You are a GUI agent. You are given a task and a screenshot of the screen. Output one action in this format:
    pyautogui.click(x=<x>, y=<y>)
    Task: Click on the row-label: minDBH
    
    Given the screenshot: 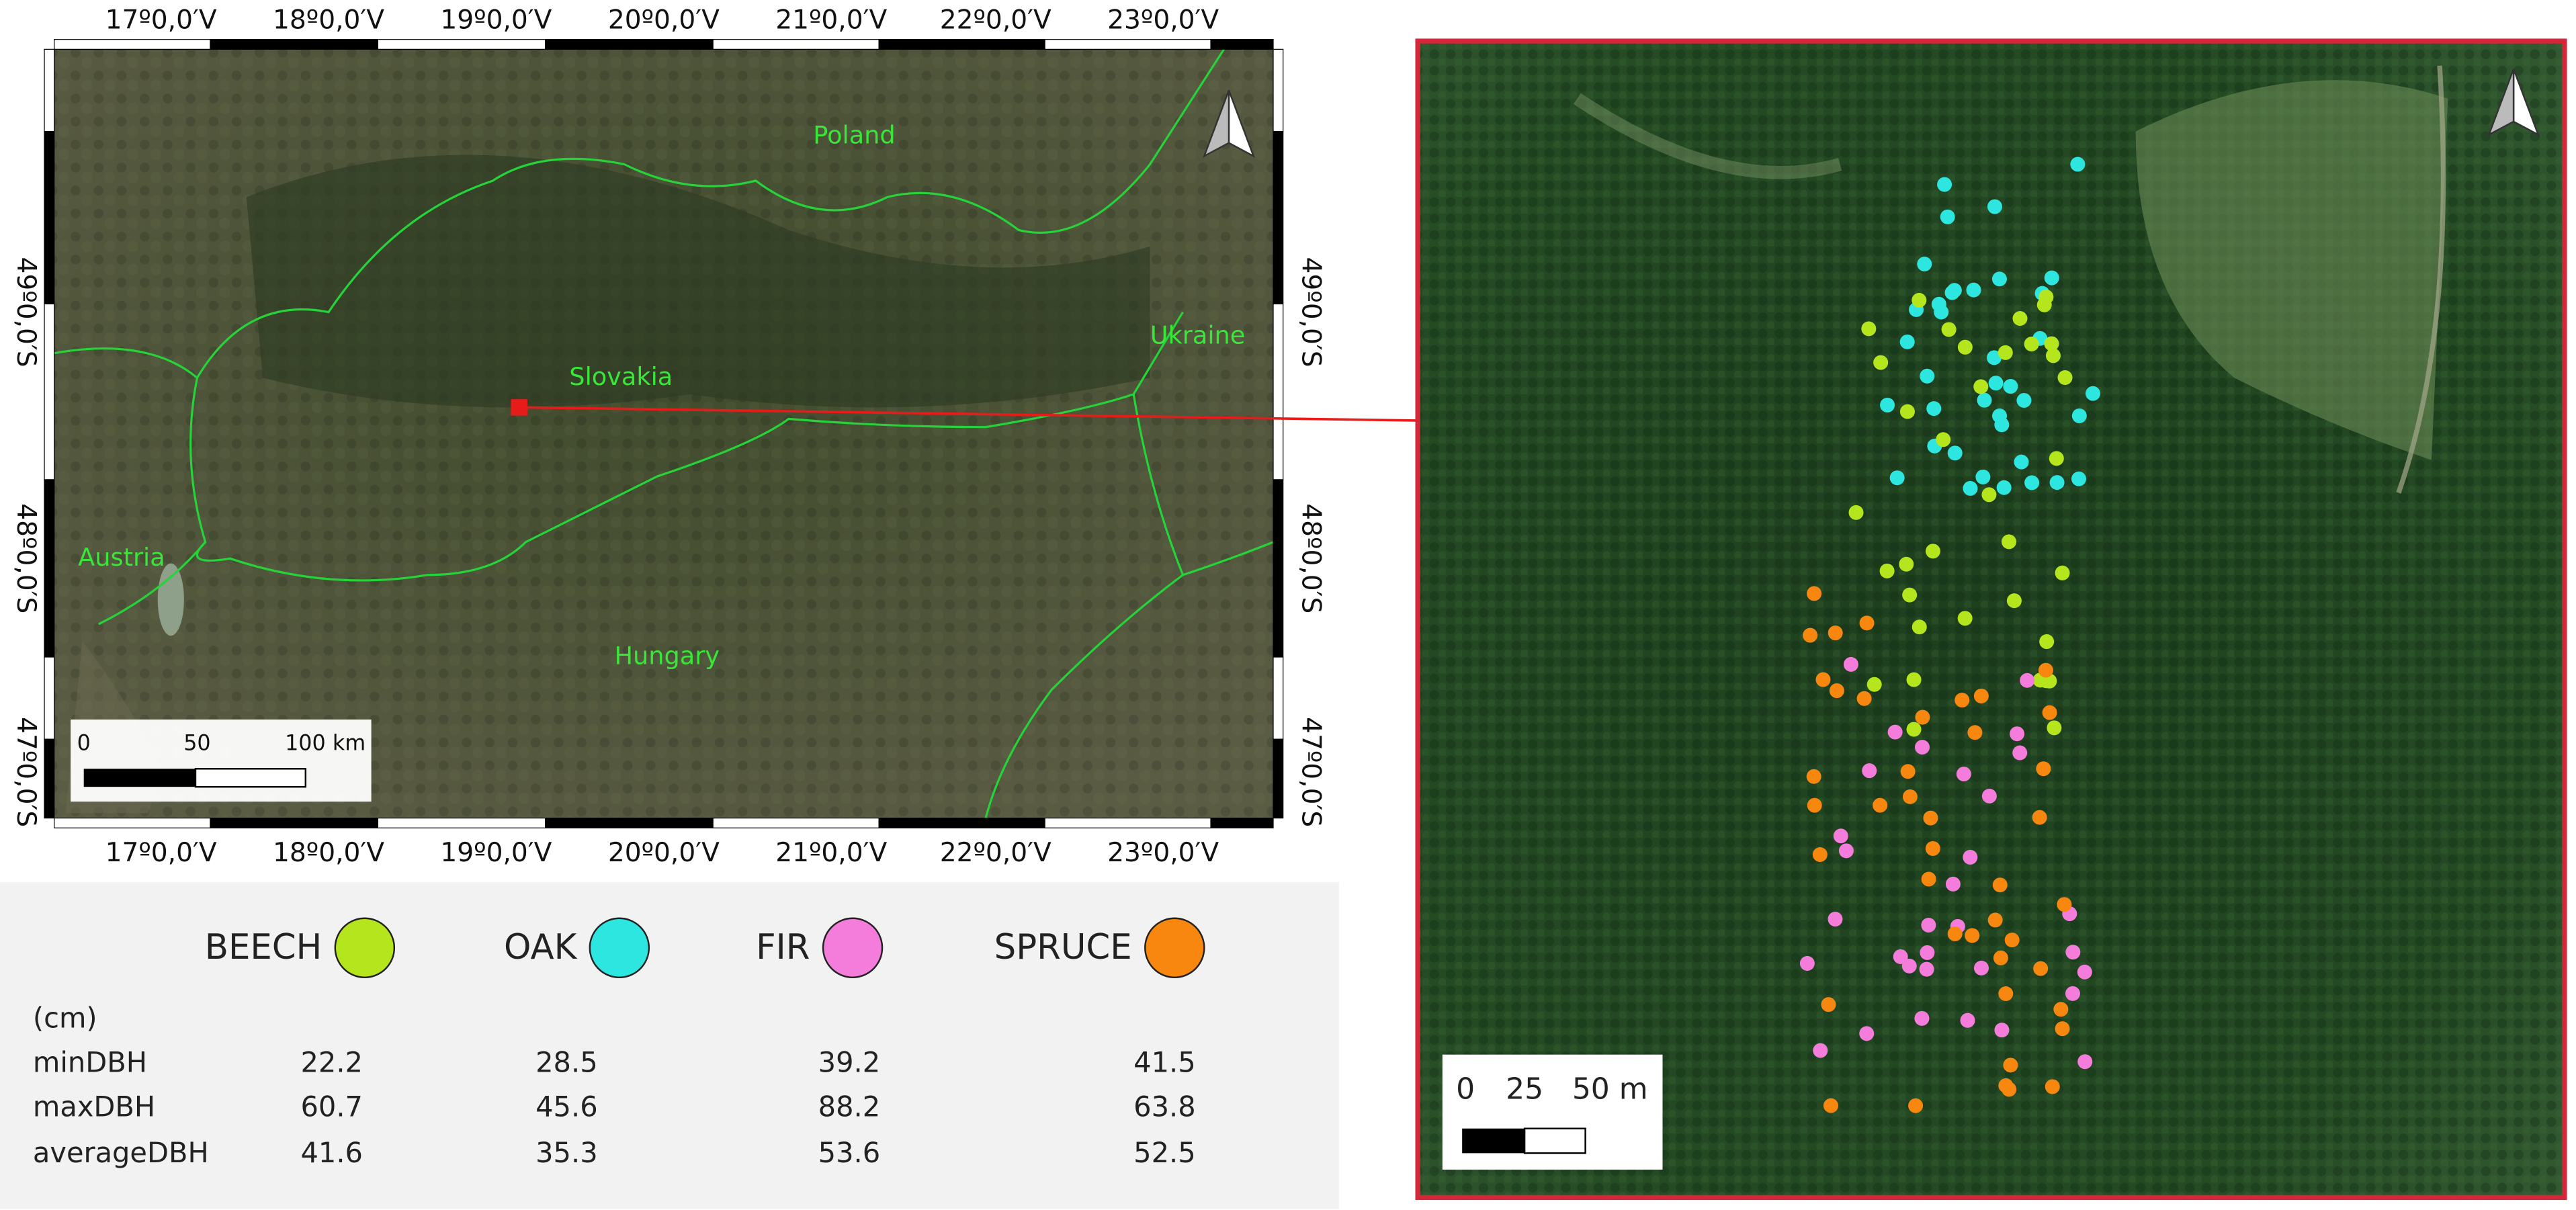 What is the action you would take?
    pyautogui.click(x=90, y=1061)
    